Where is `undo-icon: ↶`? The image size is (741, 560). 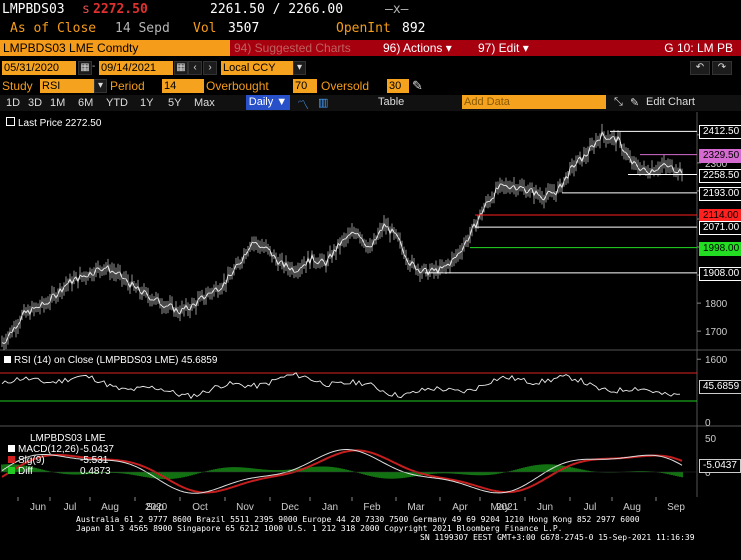
undo-icon: ↶ is located at coordinates (700, 68).